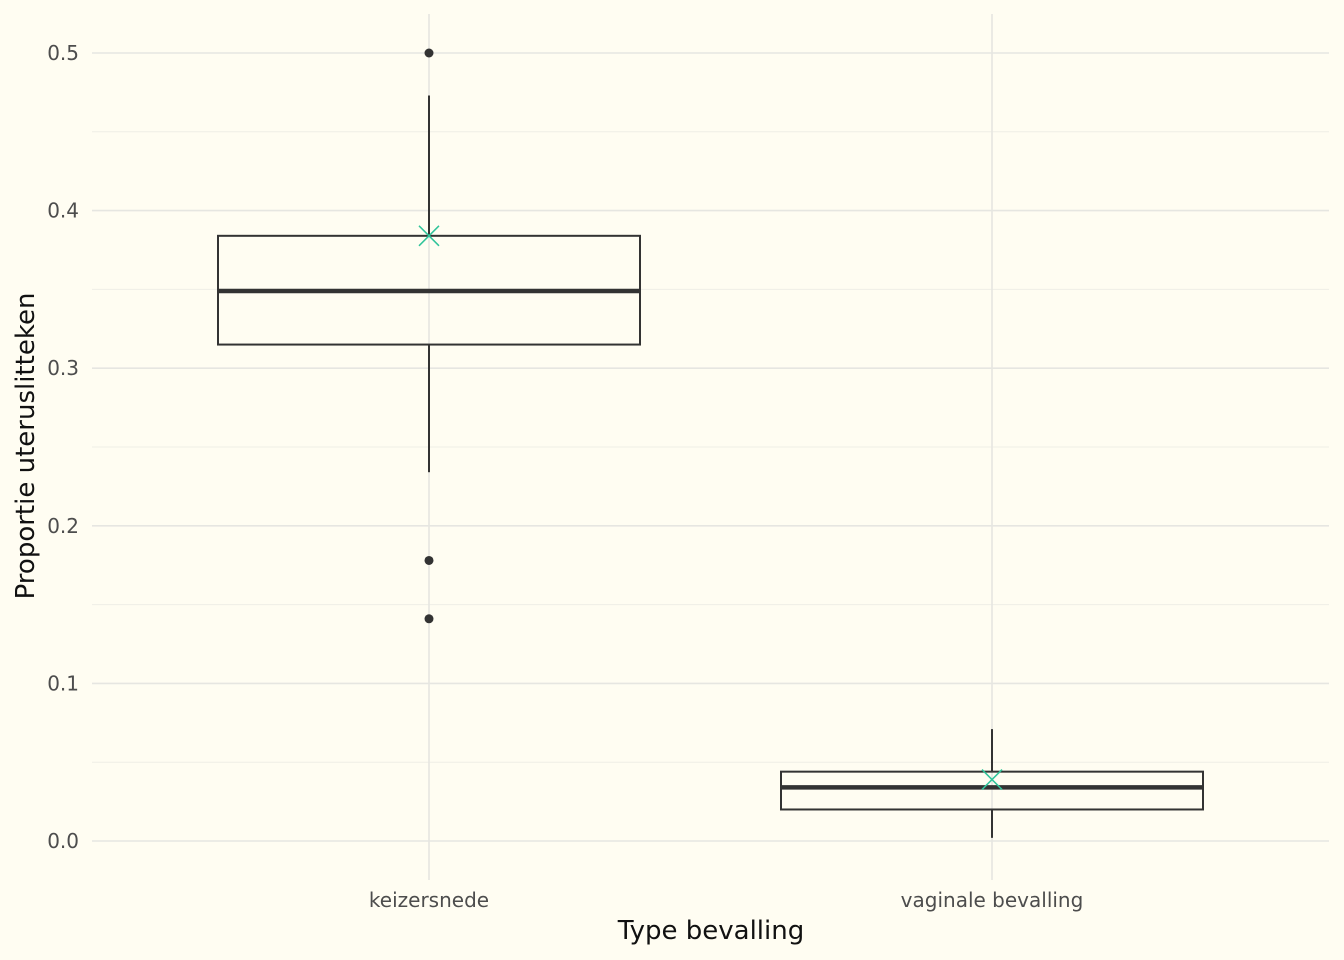 This screenshot has width=1344, height=960. I want to click on y-tick-label: 0.4, so click(63, 211).